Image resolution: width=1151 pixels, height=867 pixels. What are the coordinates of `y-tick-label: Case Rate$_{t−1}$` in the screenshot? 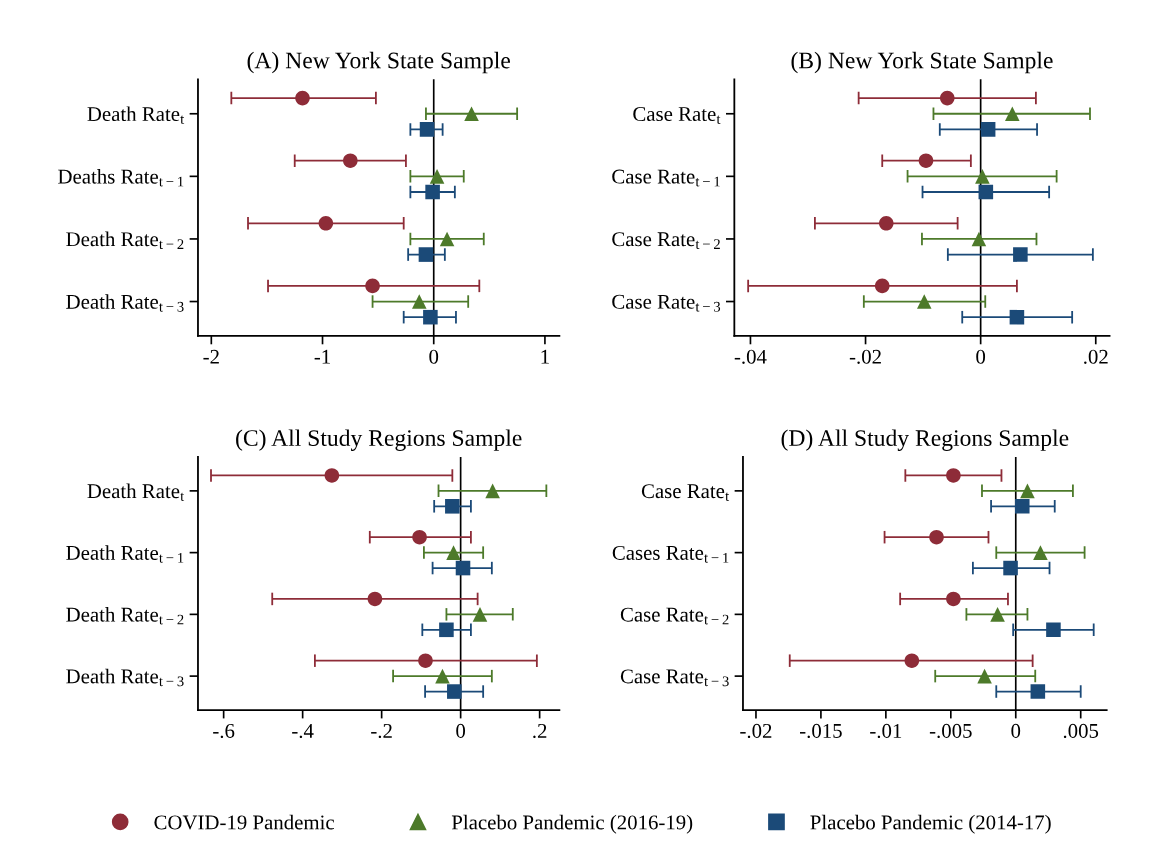 It's located at (666, 178).